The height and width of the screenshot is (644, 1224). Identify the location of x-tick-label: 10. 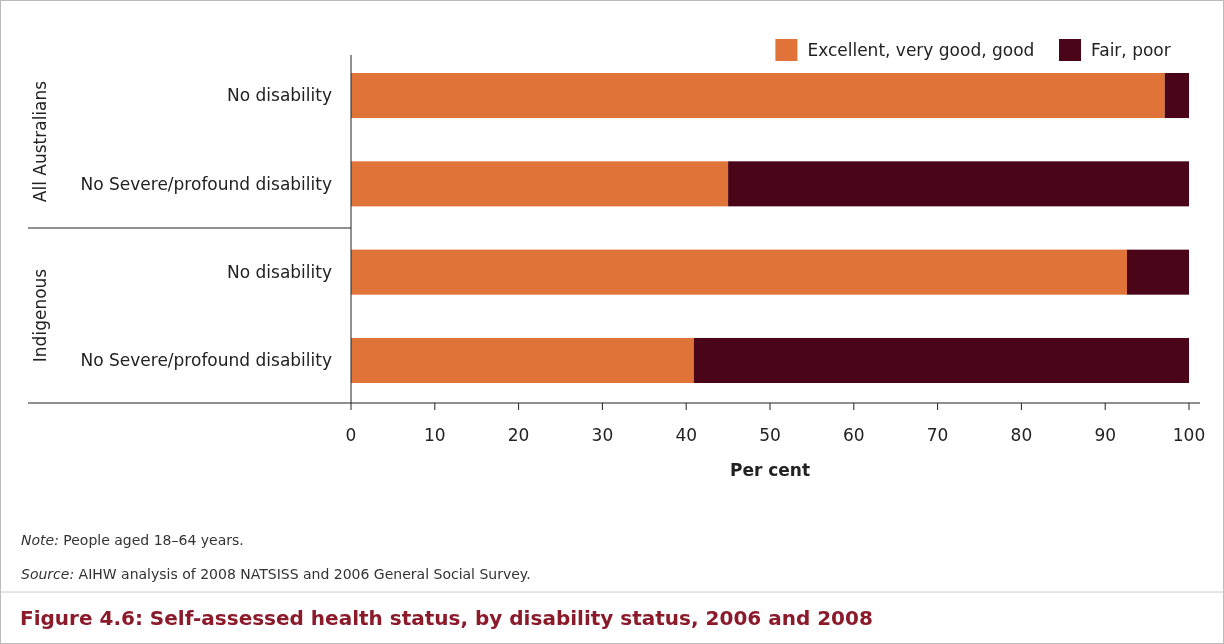
(434, 435).